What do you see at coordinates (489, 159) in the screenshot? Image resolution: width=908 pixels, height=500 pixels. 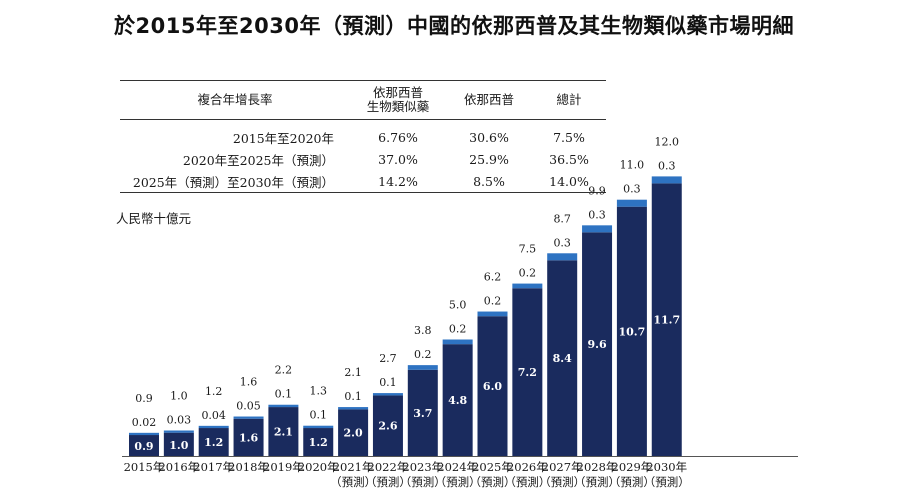 I see `cagr-row-etanercept: 25.9%` at bounding box center [489, 159].